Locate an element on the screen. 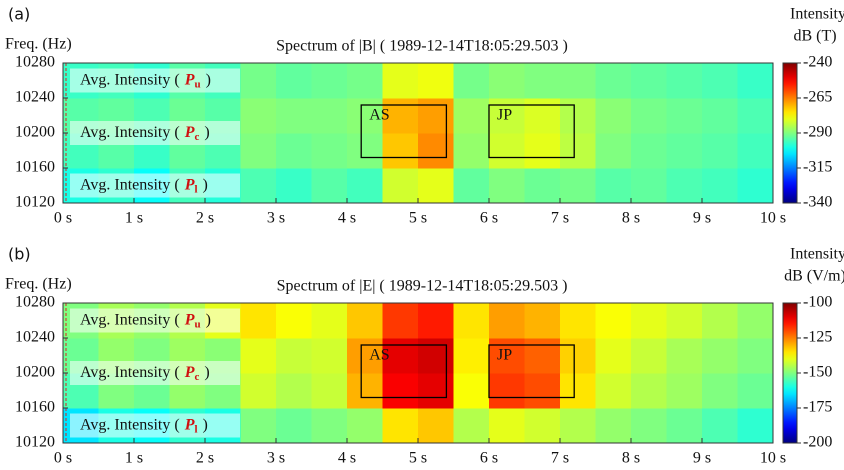 Image resolution: width=844 pixels, height=470 pixels. y-tick-label: 10200 is located at coordinates (35, 372).